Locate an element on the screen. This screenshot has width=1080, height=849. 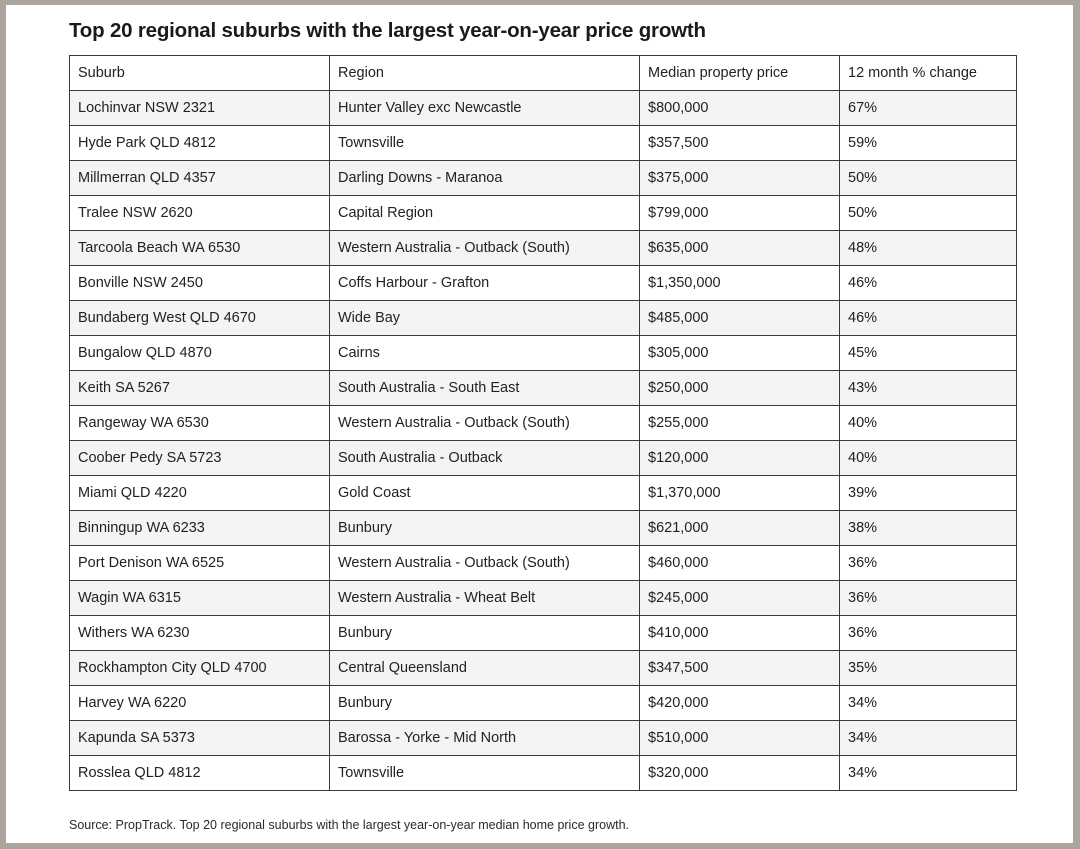
cell-suburb: Hyde Park QLD 4812 is located at coordinates (199, 143).